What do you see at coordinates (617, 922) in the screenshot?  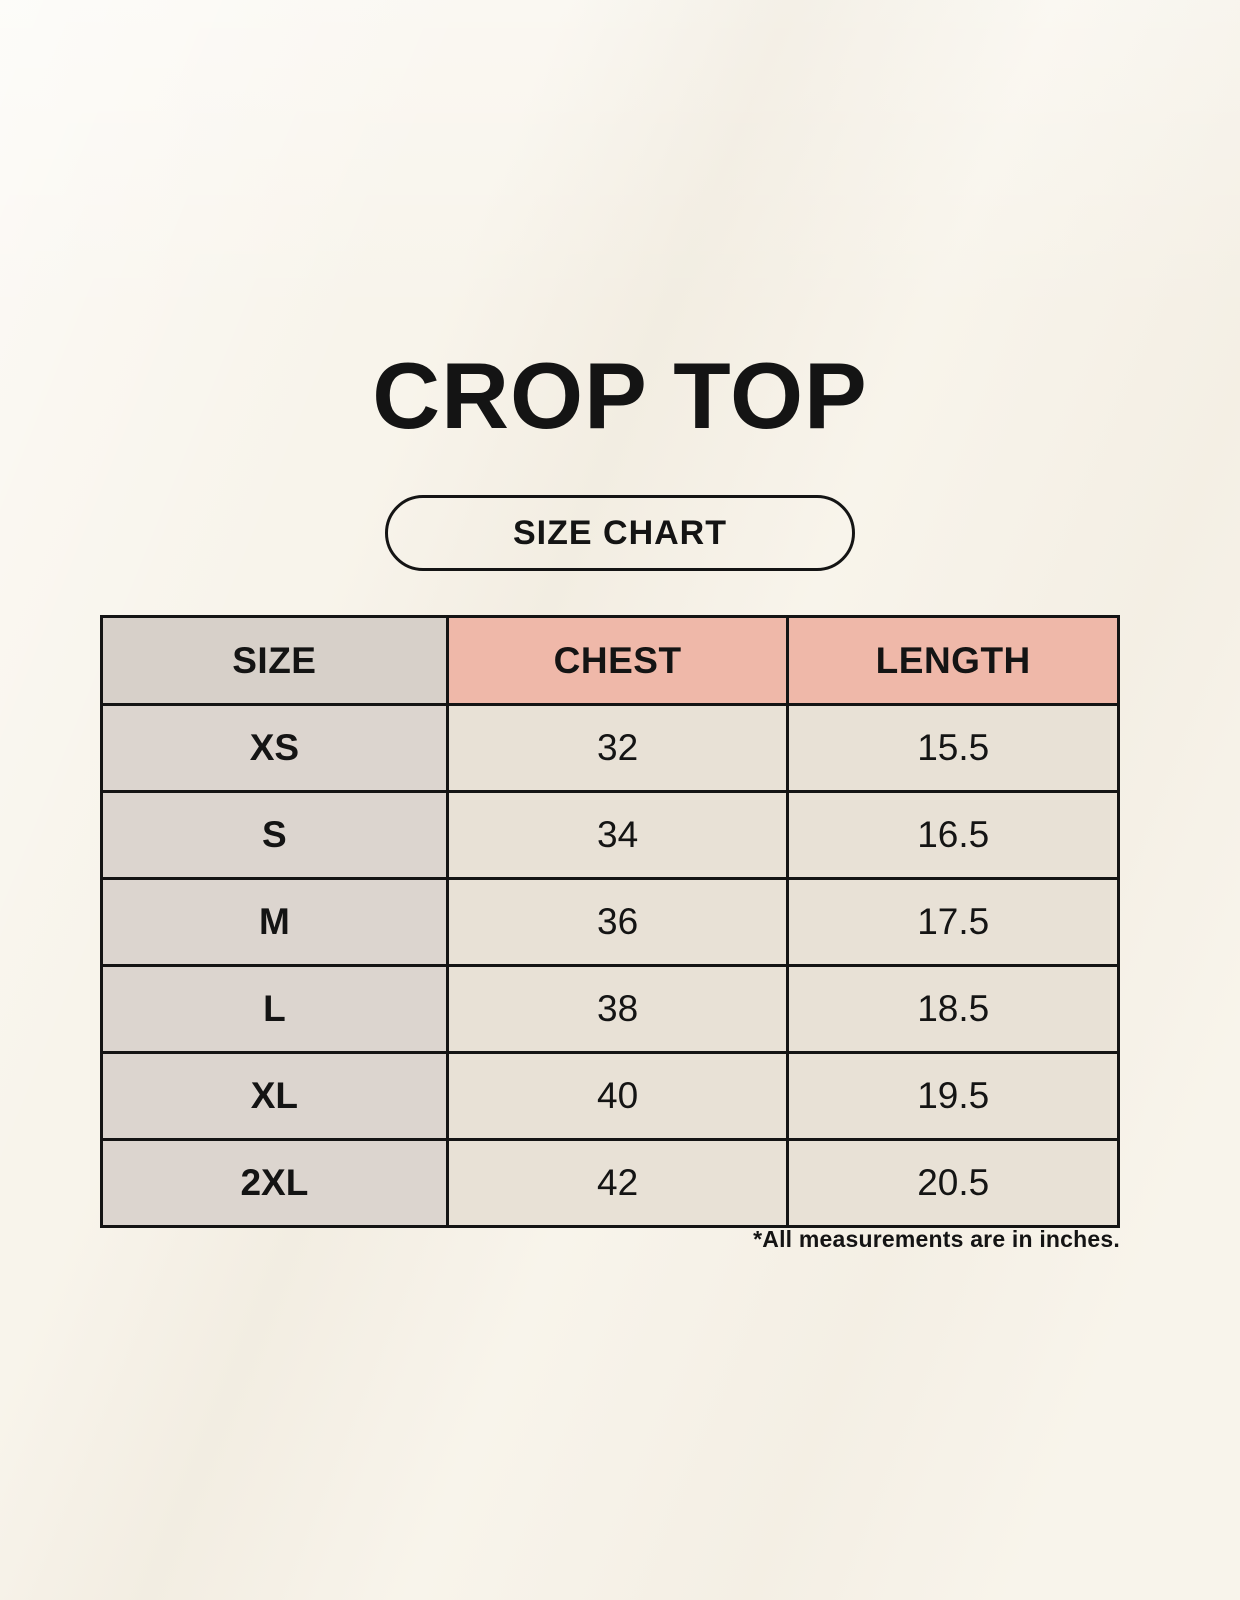 I see `chest-cell: 36` at bounding box center [617, 922].